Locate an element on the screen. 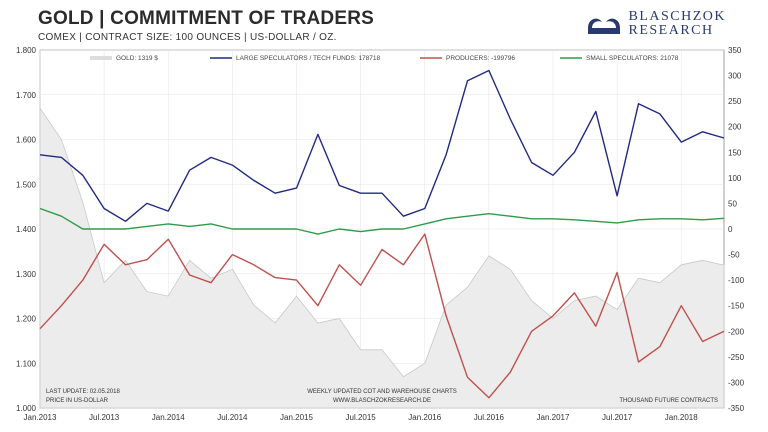 Image resolution: width=768 pixels, height=432 pixels. legend-label: SMALL SPECULATORS: 21078 is located at coordinates (632, 58).